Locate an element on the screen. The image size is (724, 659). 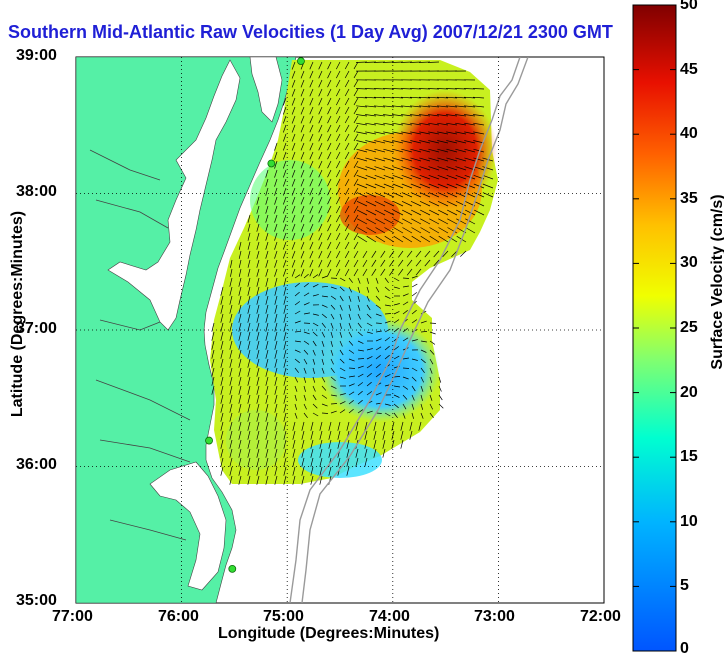
y-tick-label: 37:00 is located at coordinates (36, 328).